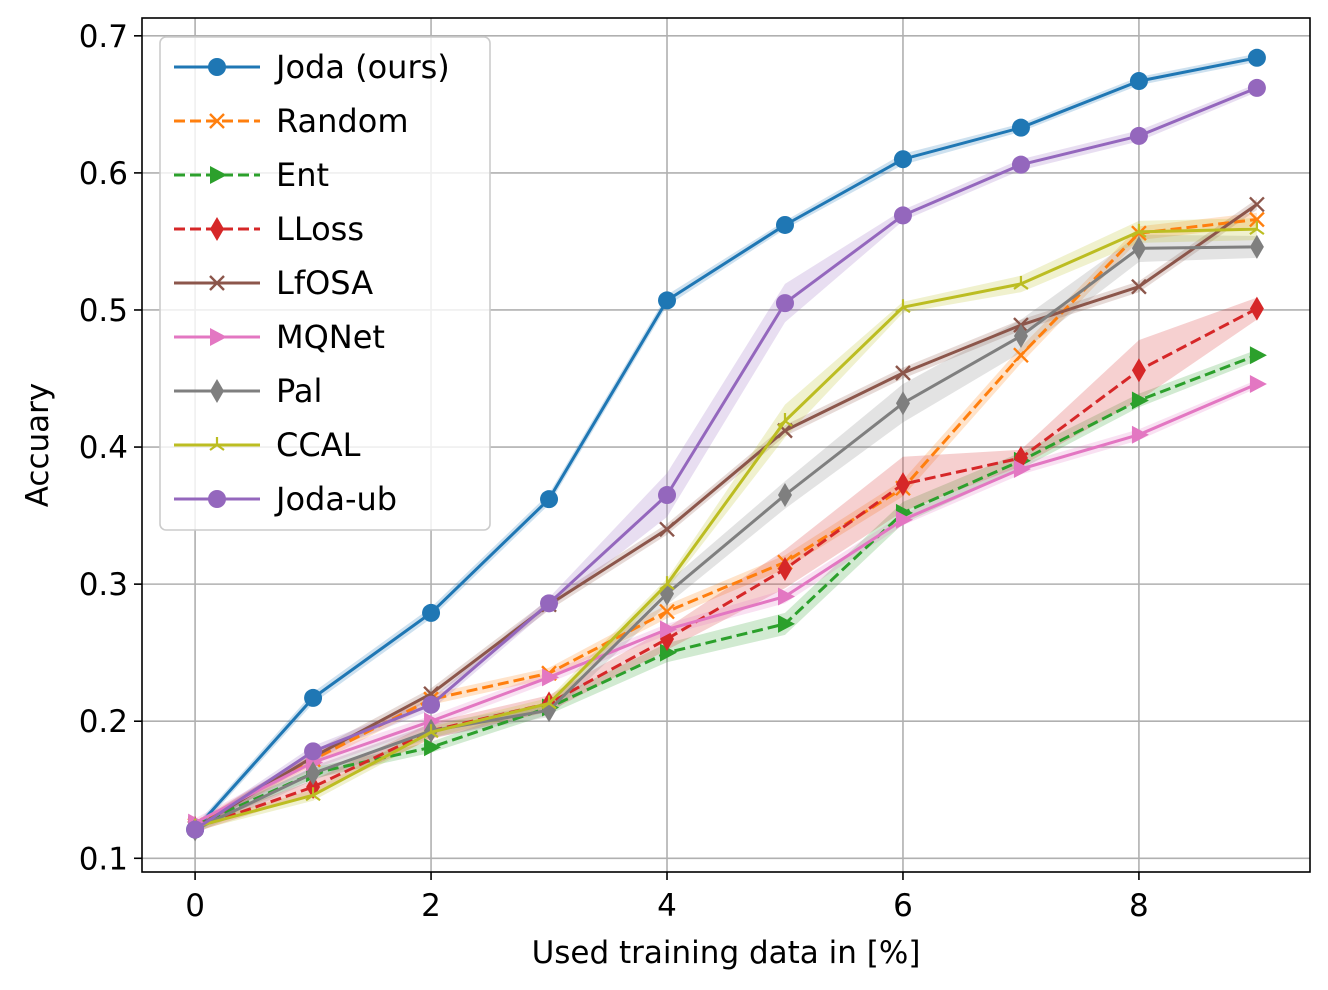 This screenshot has width=1328, height=990. Describe the element at coordinates (269, 229) in the screenshot. I see `legend-item: LLoss` at that location.